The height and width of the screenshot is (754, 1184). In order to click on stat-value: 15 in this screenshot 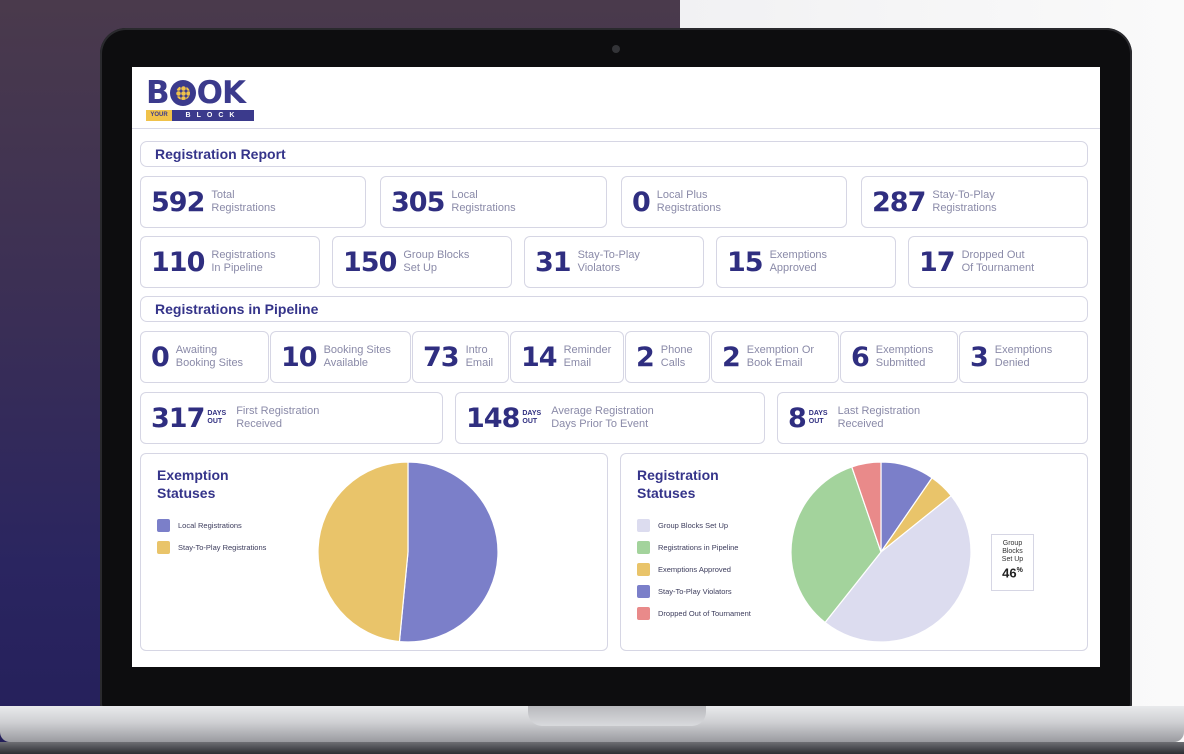, I will do `click(745, 262)`.